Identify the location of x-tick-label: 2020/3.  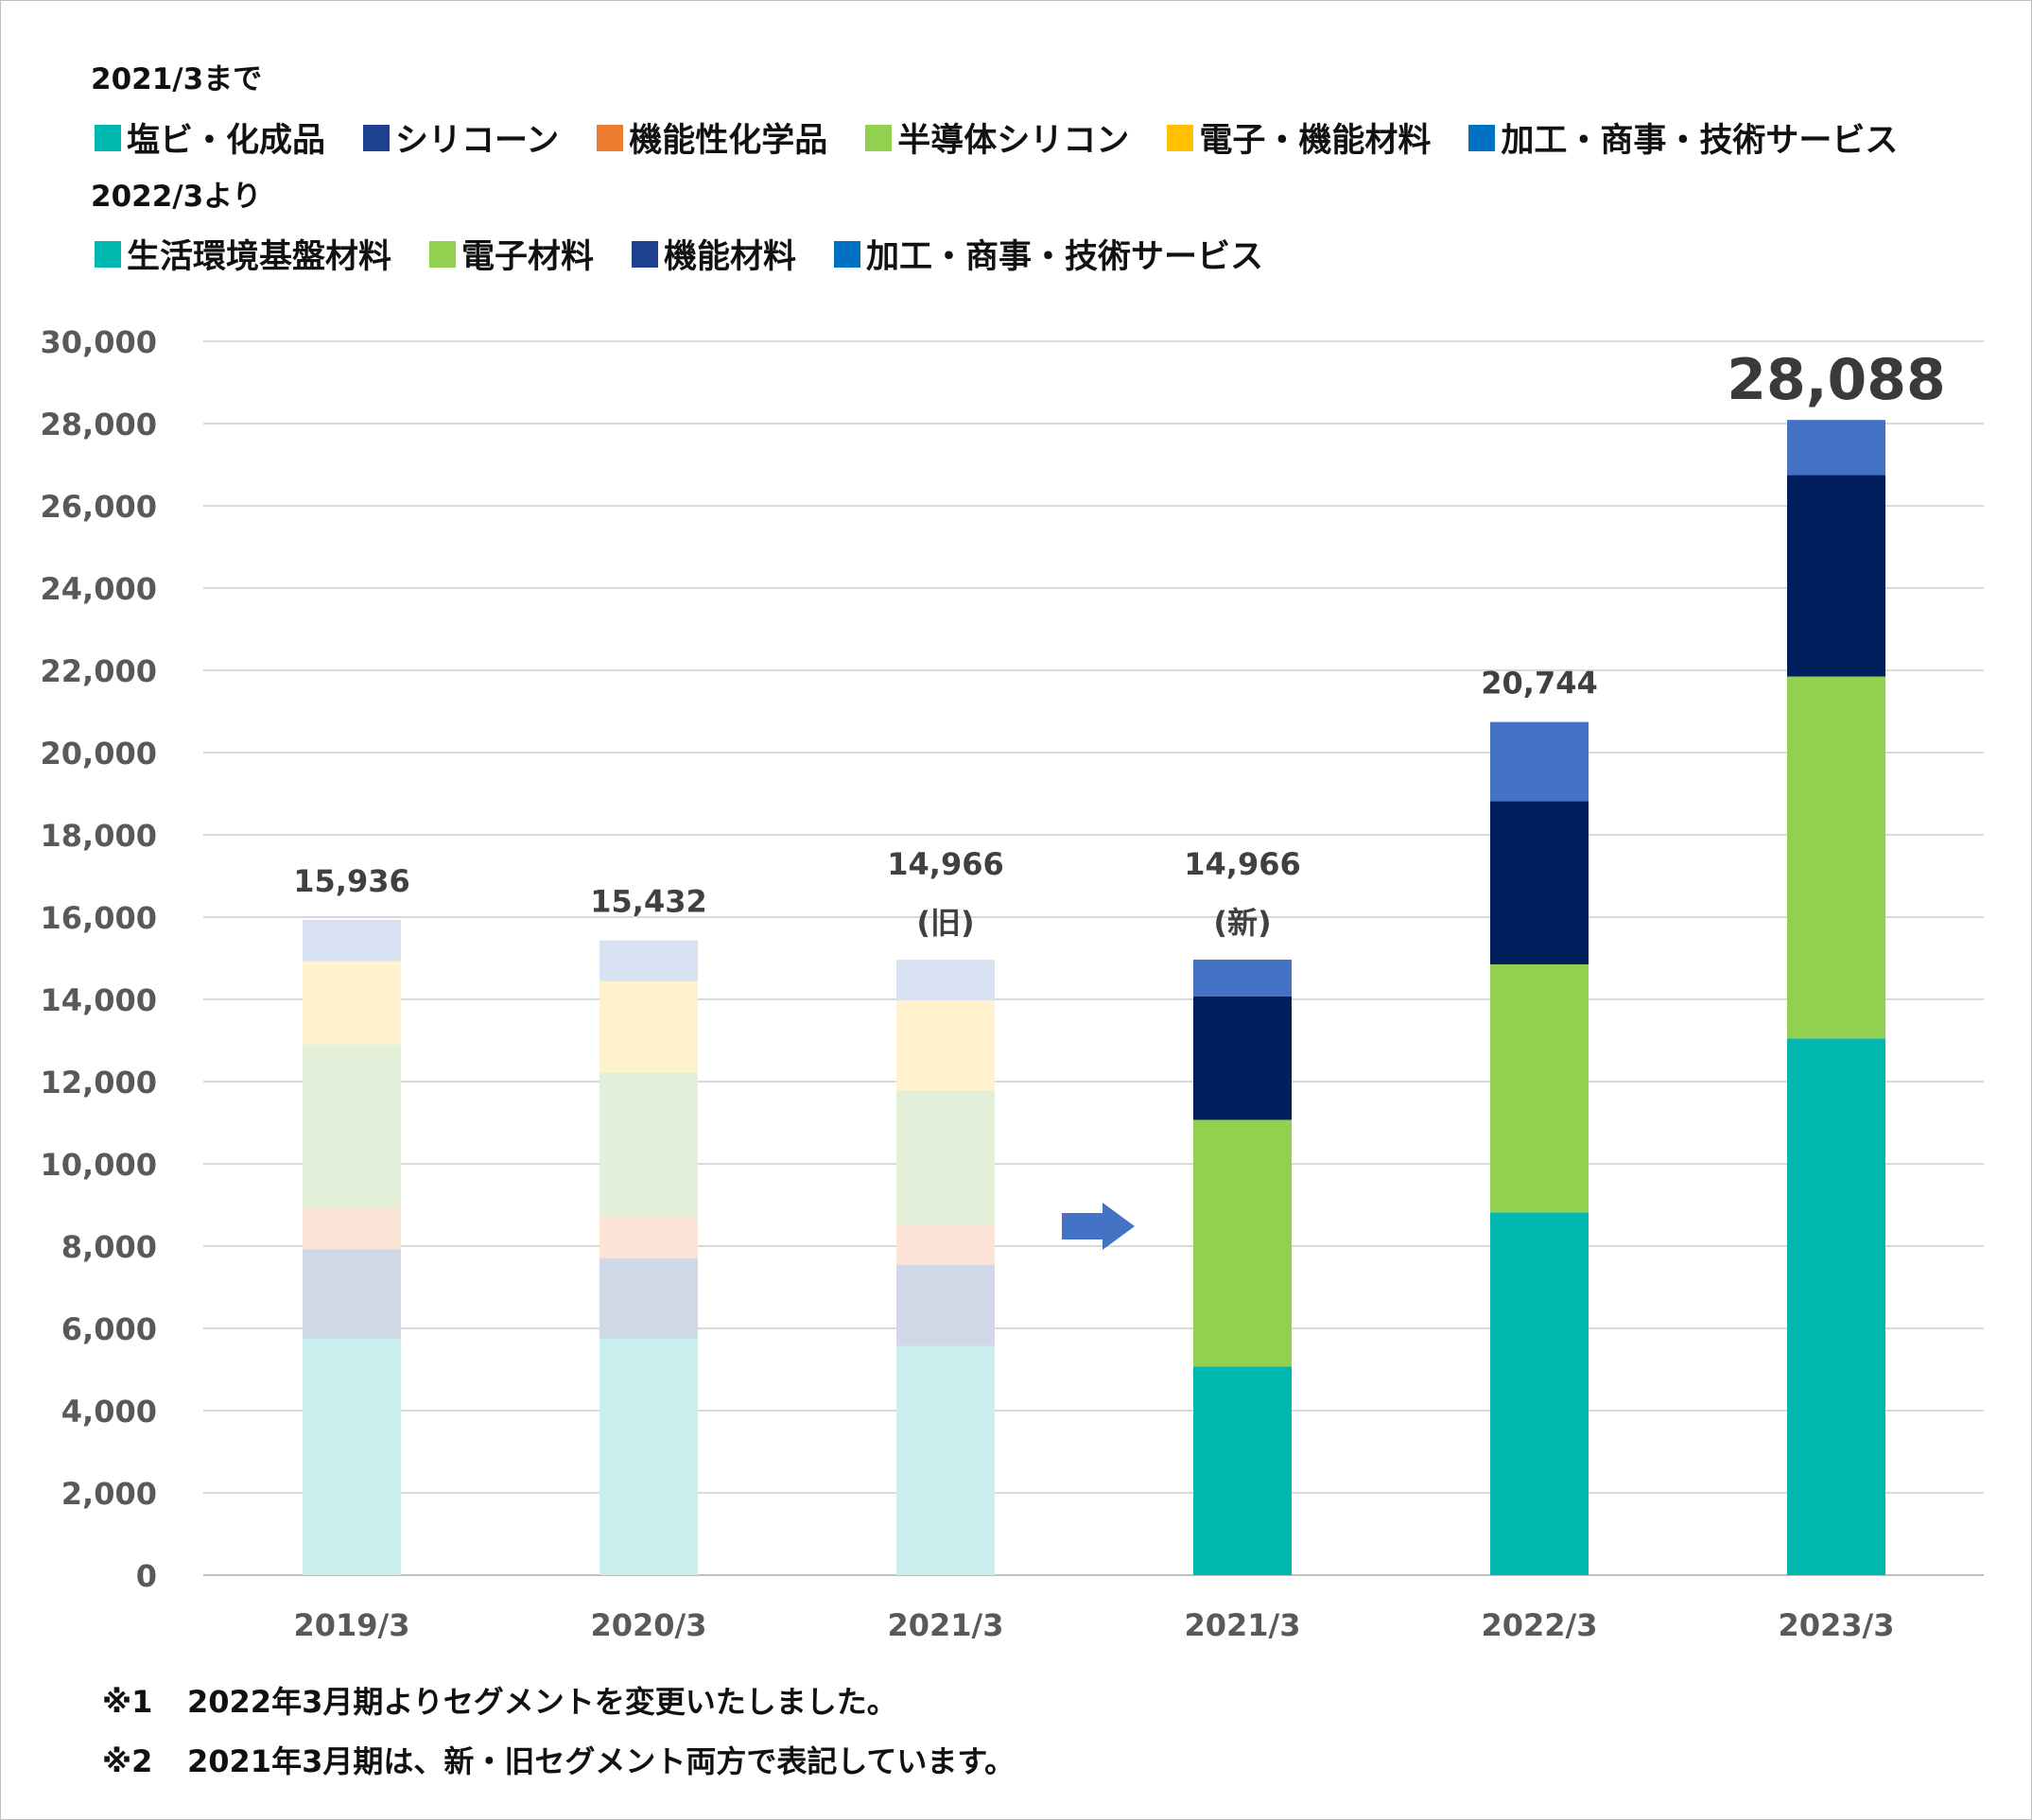
(648, 1625).